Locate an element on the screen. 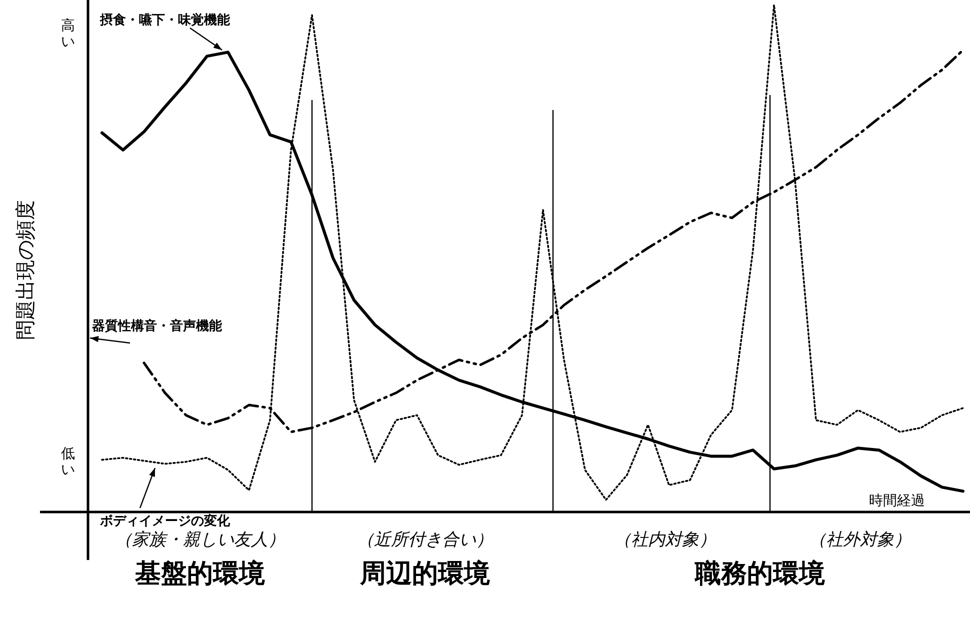  series-label: 摂食・嚥下・味覚機能 is located at coordinates (165, 20).